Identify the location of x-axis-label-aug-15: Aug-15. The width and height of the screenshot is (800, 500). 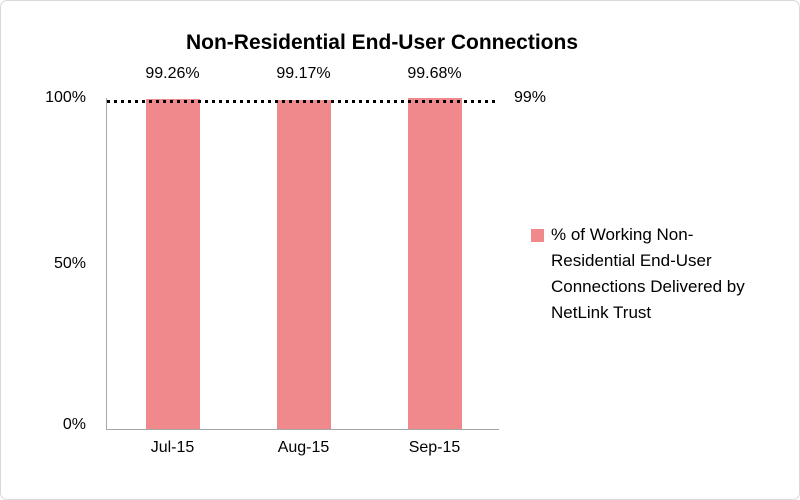
(303, 447).